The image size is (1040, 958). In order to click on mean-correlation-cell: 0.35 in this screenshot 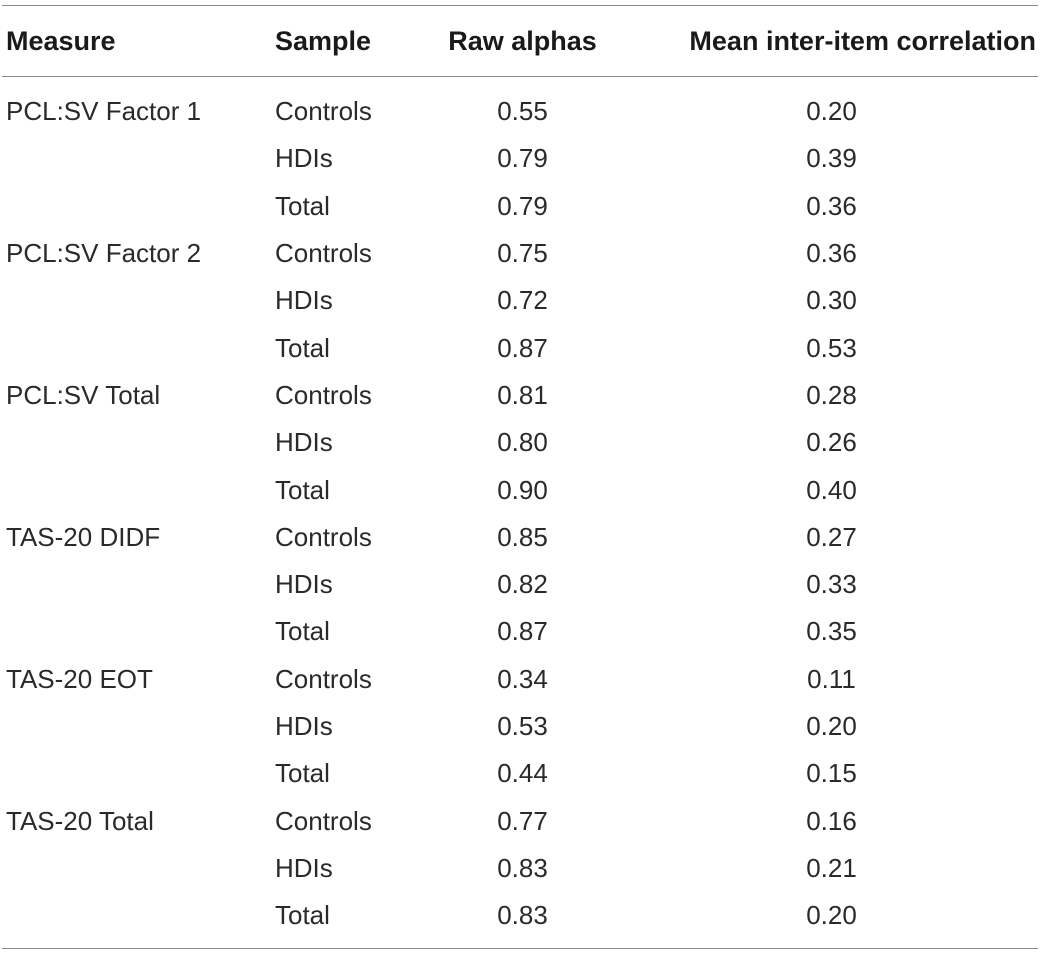, I will do `click(831, 631)`.